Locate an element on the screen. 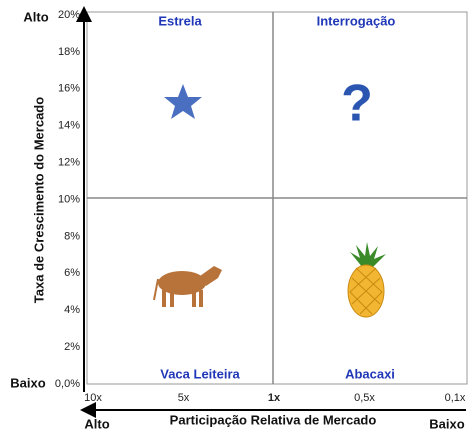 The width and height of the screenshot is (474, 444). y-tick-label: 10% is located at coordinates (69, 199).